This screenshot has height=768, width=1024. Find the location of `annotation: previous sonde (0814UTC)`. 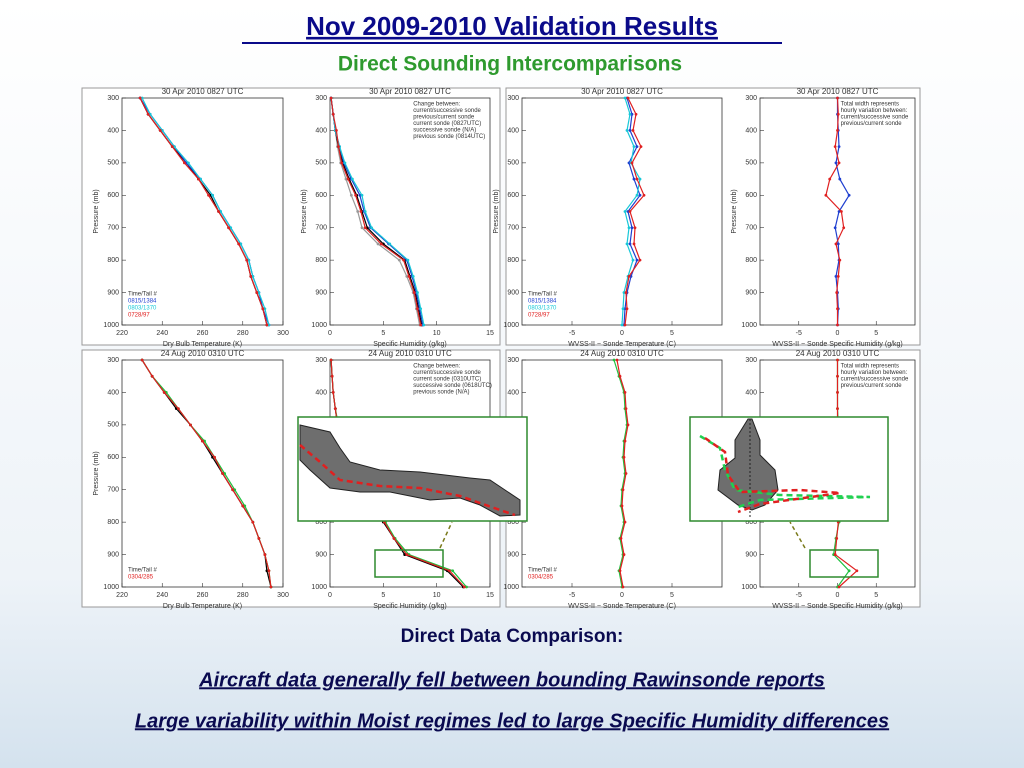

annotation: previous sonde (0814UTC) is located at coordinates (449, 137).